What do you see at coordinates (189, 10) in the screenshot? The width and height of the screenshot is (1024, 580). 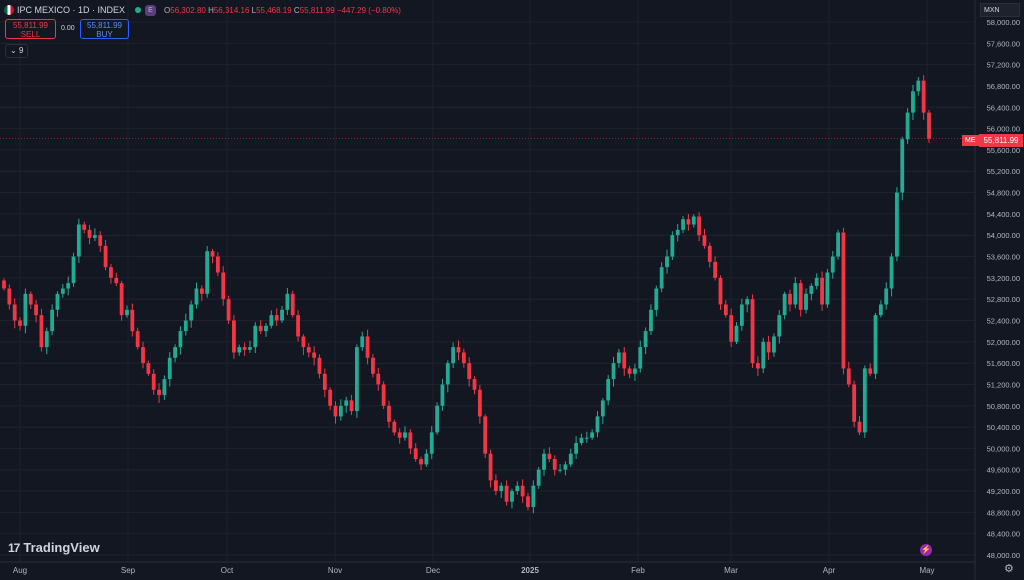 I see `ohlc-value-0: 56,302.80` at bounding box center [189, 10].